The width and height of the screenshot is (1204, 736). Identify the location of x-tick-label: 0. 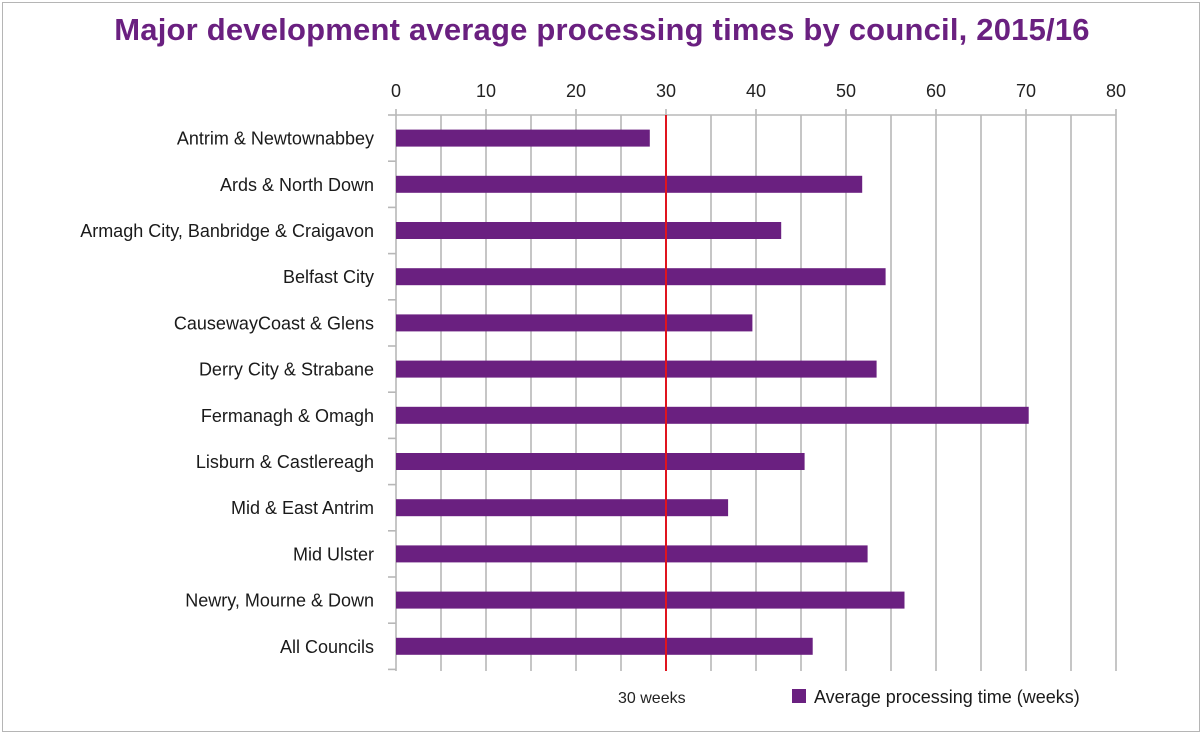
(396, 91).